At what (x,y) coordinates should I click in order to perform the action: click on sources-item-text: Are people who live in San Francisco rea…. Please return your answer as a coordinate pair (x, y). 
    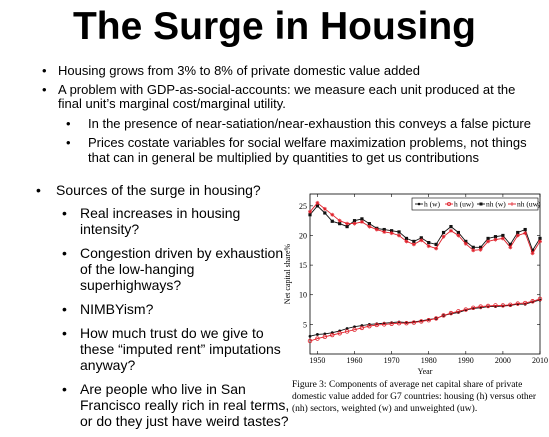
    Looking at the image, I should click on (185, 405).